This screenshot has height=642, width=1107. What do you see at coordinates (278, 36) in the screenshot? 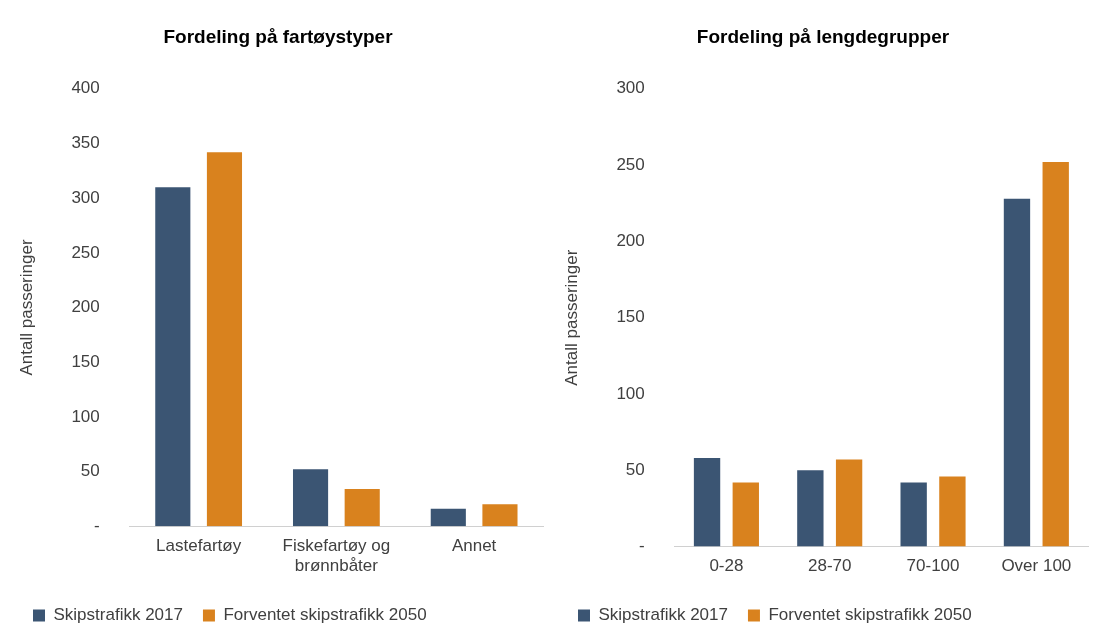
I see `chart-title: Fordeling på fartøystyper` at bounding box center [278, 36].